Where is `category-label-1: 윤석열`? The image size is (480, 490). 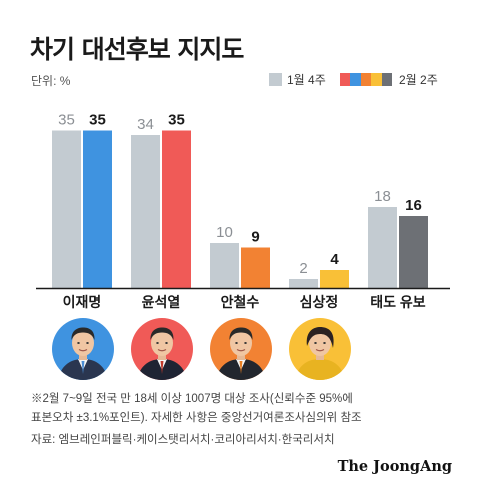
category-label-1: 윤석열 is located at coordinates (161, 302).